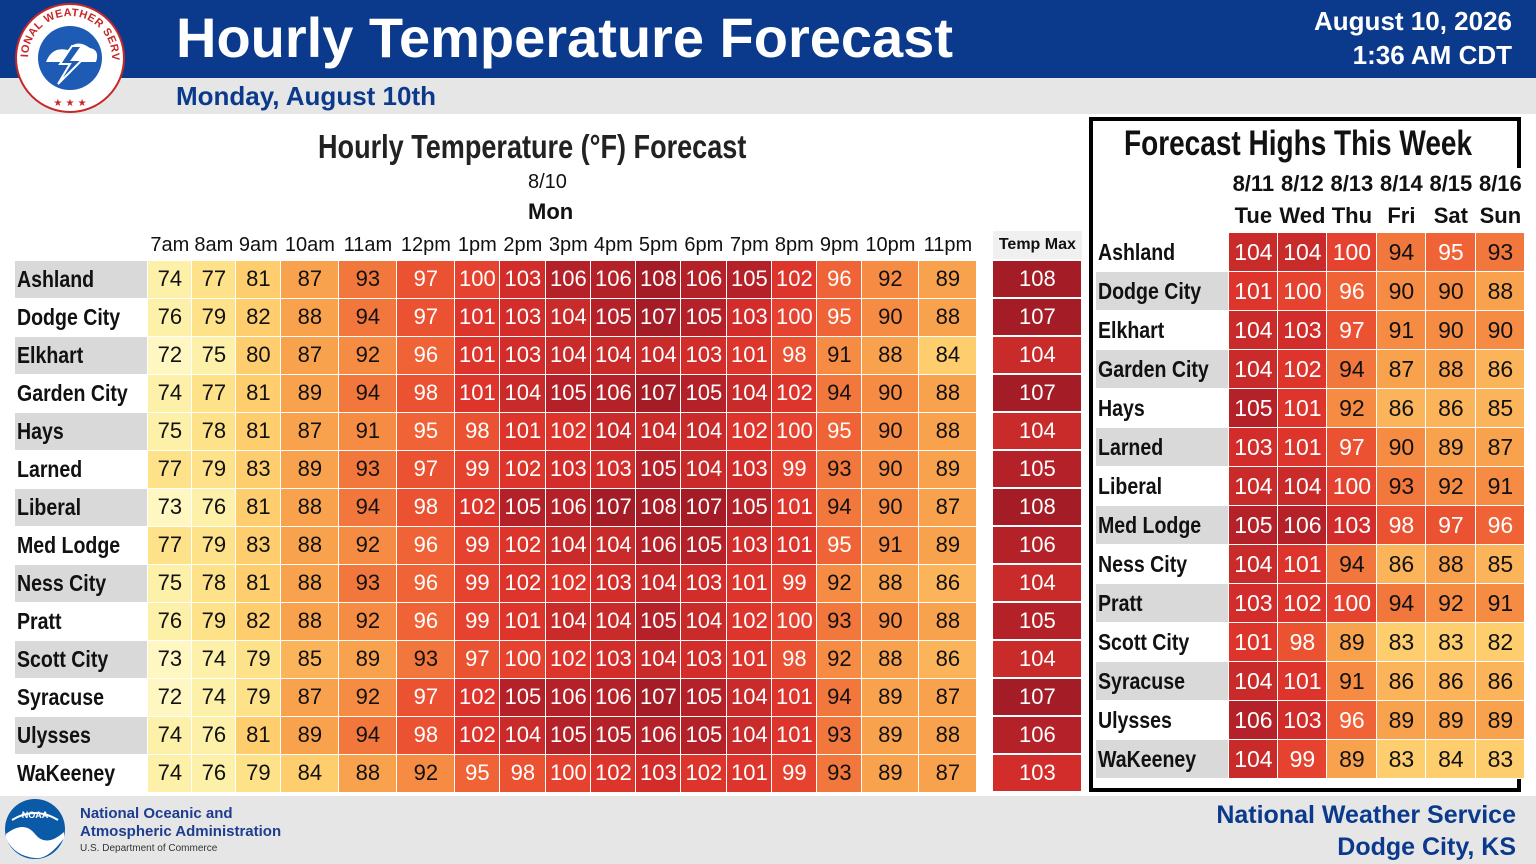 This screenshot has width=1536, height=864. Describe the element at coordinates (35, 815) in the screenshot. I see `noaa-logo-text: NOAA` at that location.